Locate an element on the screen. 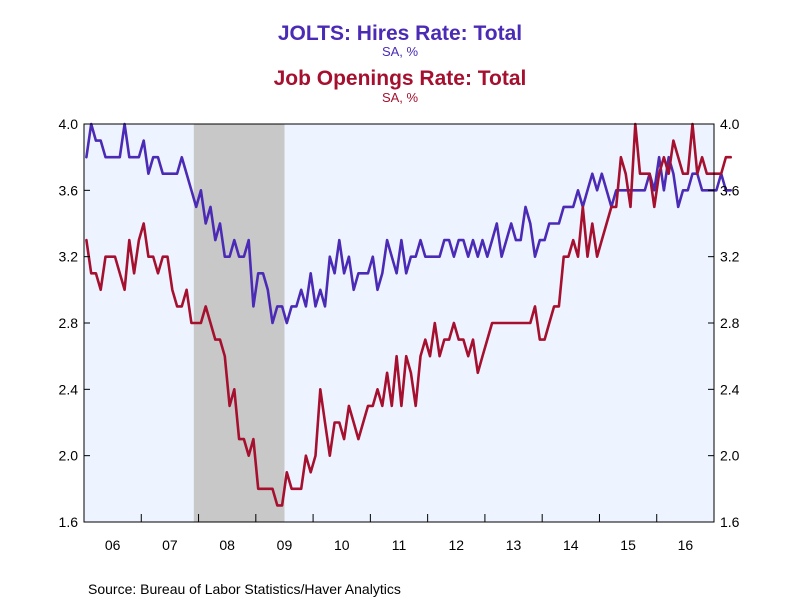 This screenshot has width=800, height=600. y-tick-label-left: 1.6 is located at coordinates (69, 522).